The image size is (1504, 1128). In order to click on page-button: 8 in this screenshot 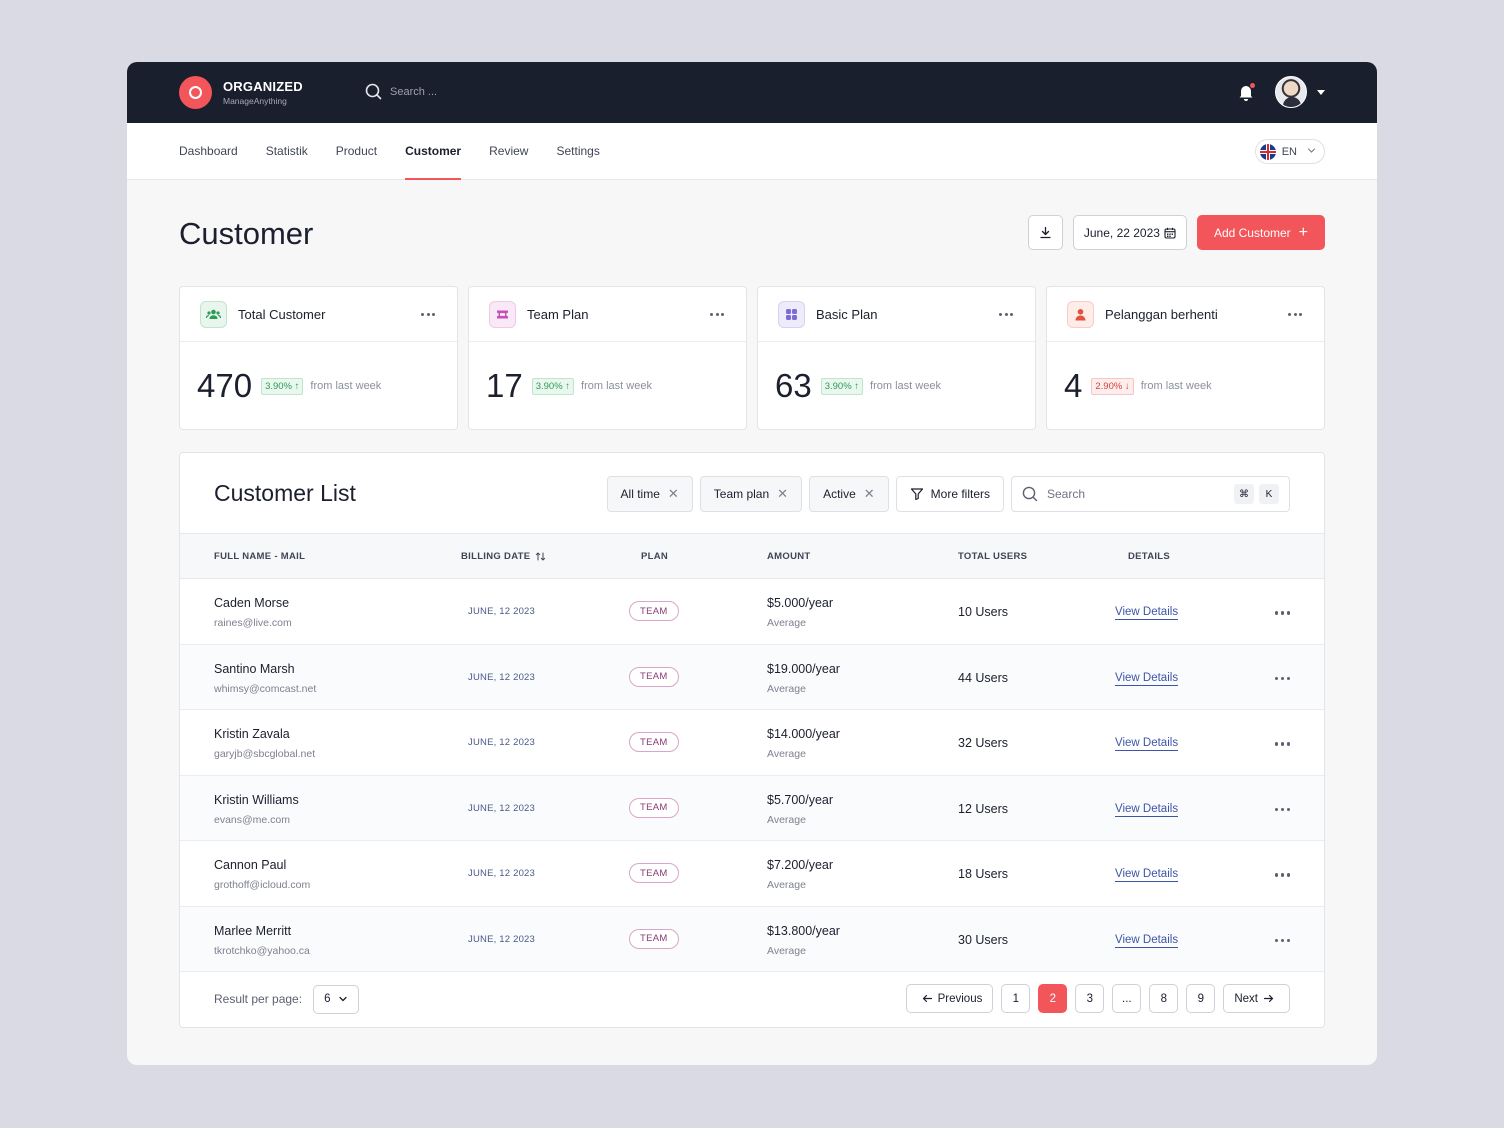, I will do `click(1164, 998)`.